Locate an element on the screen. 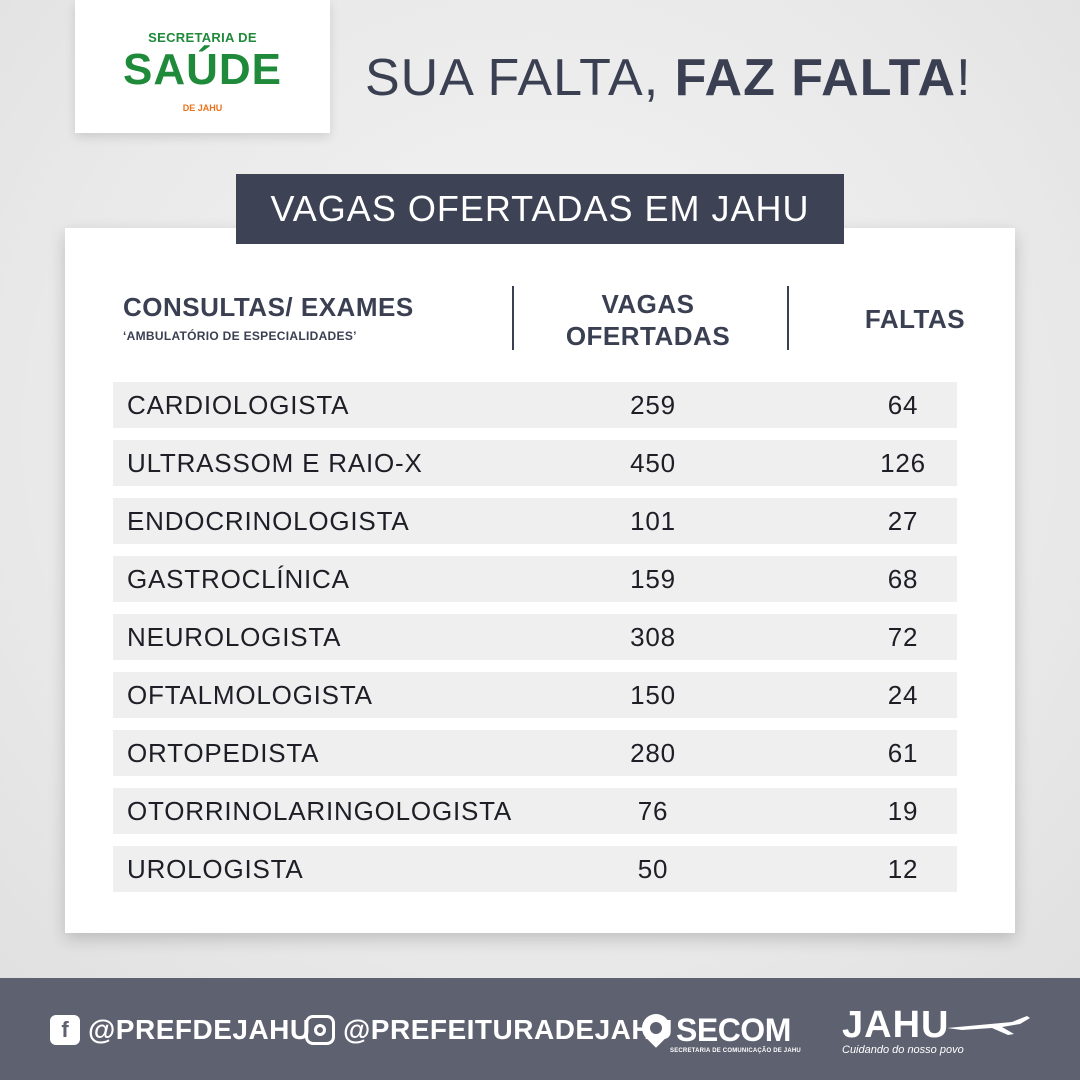  header-faltas: FALTAS is located at coordinates (915, 319).